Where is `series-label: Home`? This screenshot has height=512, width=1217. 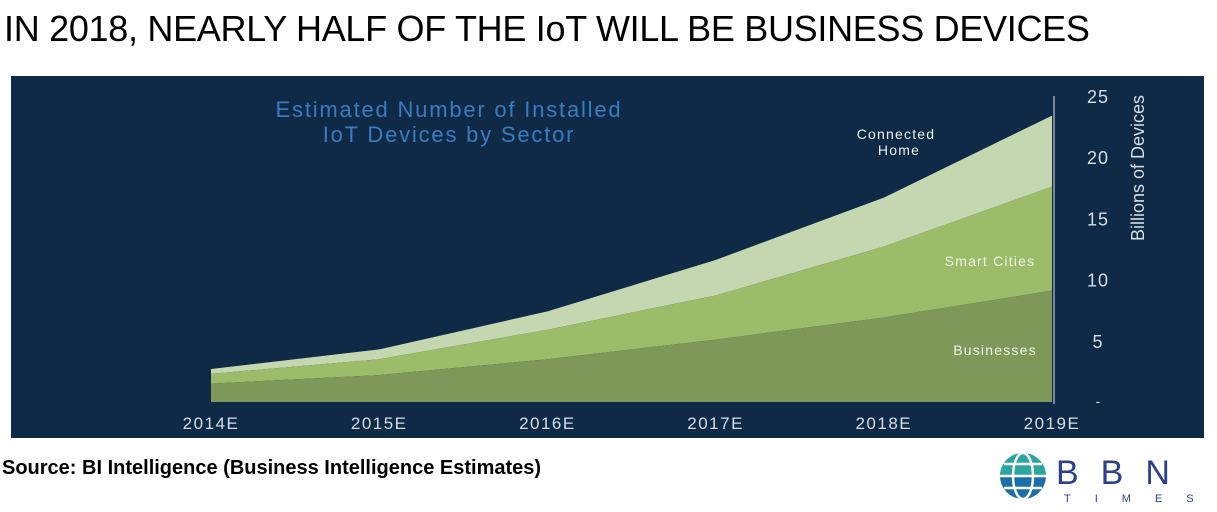 series-label: Home is located at coordinates (899, 150).